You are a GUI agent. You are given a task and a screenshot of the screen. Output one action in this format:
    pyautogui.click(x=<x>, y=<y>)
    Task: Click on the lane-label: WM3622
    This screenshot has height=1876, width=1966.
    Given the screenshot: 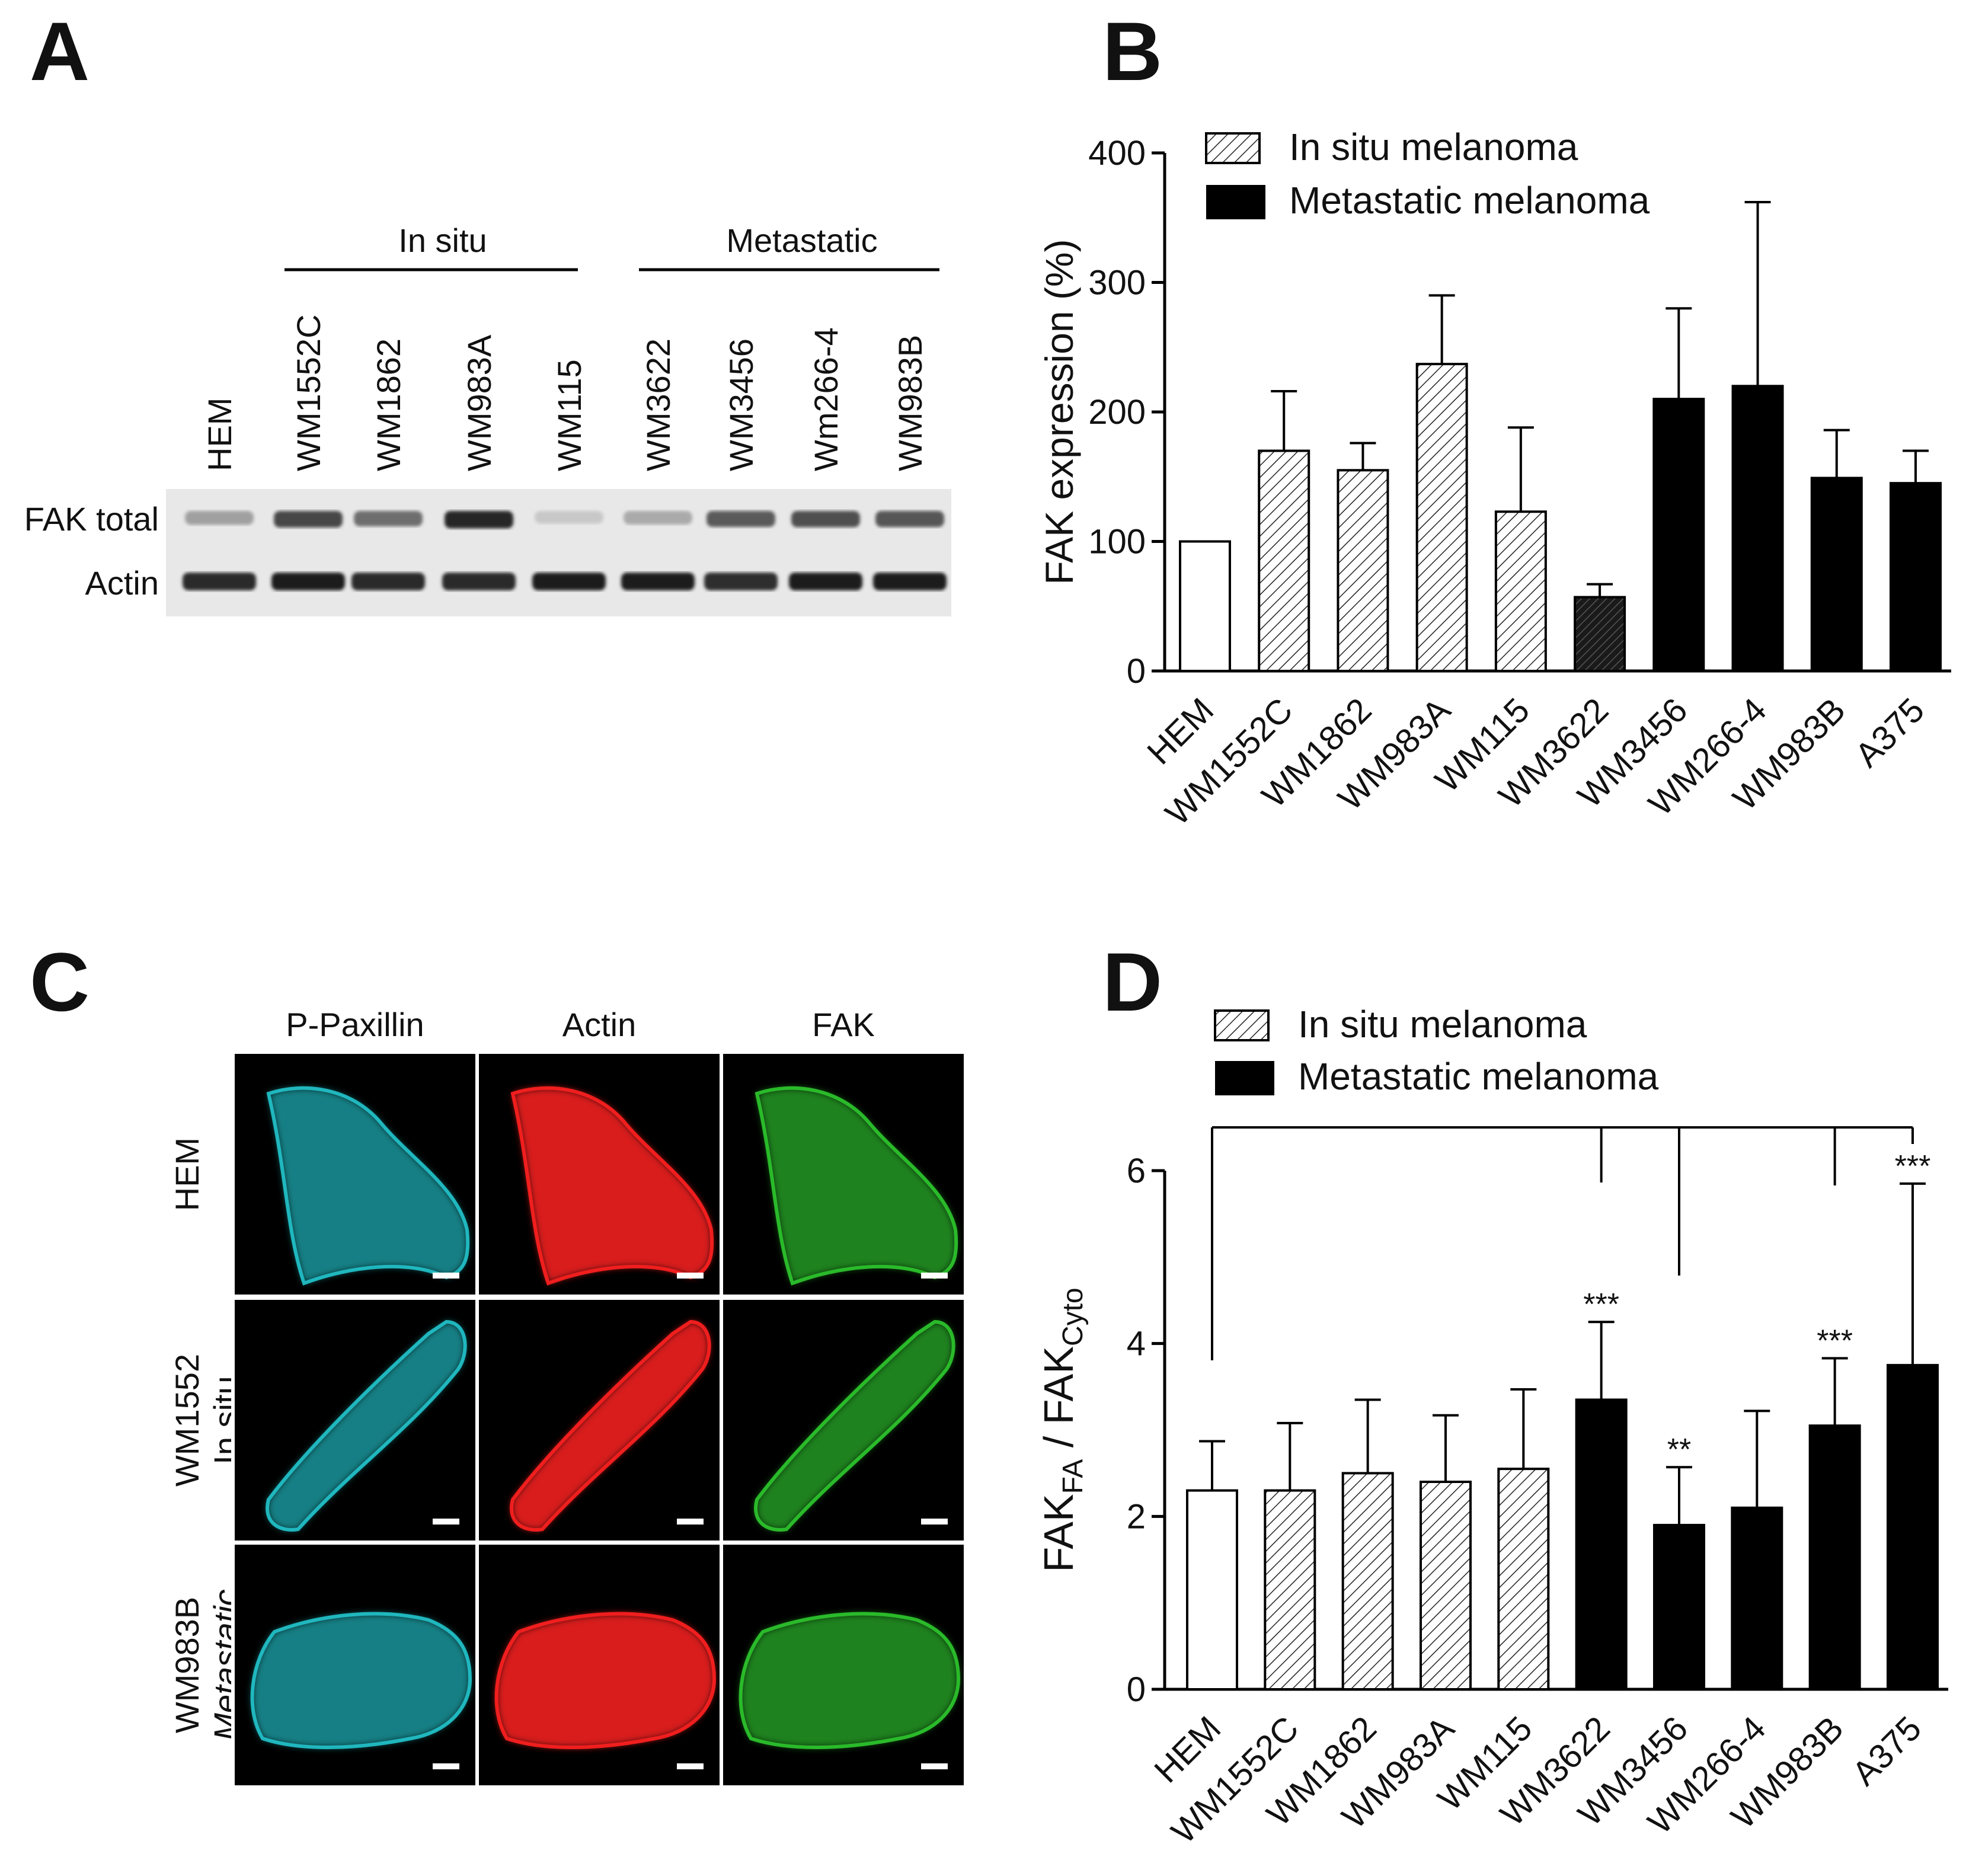 What is the action you would take?
    pyautogui.click(x=658, y=404)
    